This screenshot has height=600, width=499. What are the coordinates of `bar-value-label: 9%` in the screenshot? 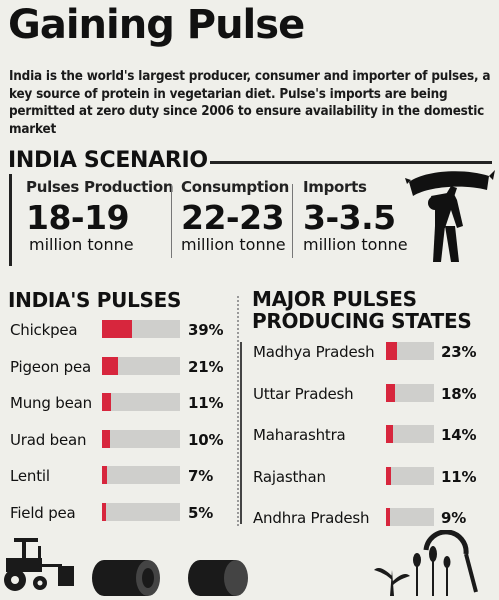 It's located at (454, 518).